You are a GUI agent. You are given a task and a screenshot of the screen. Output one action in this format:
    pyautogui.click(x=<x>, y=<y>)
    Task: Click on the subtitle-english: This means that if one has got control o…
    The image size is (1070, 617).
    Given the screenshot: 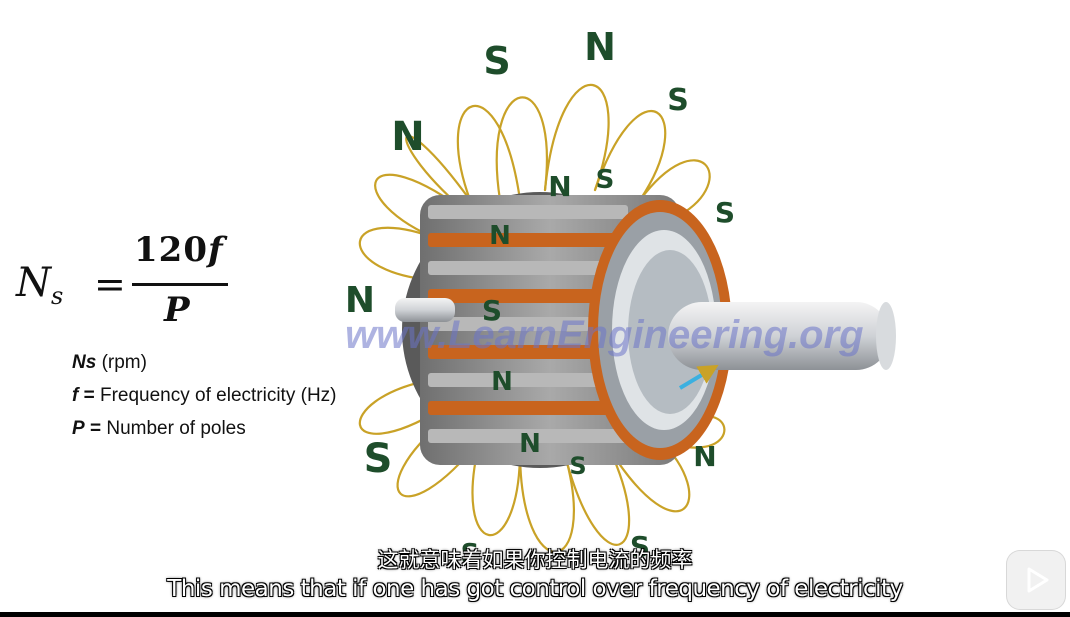 What is the action you would take?
    pyautogui.click(x=535, y=589)
    